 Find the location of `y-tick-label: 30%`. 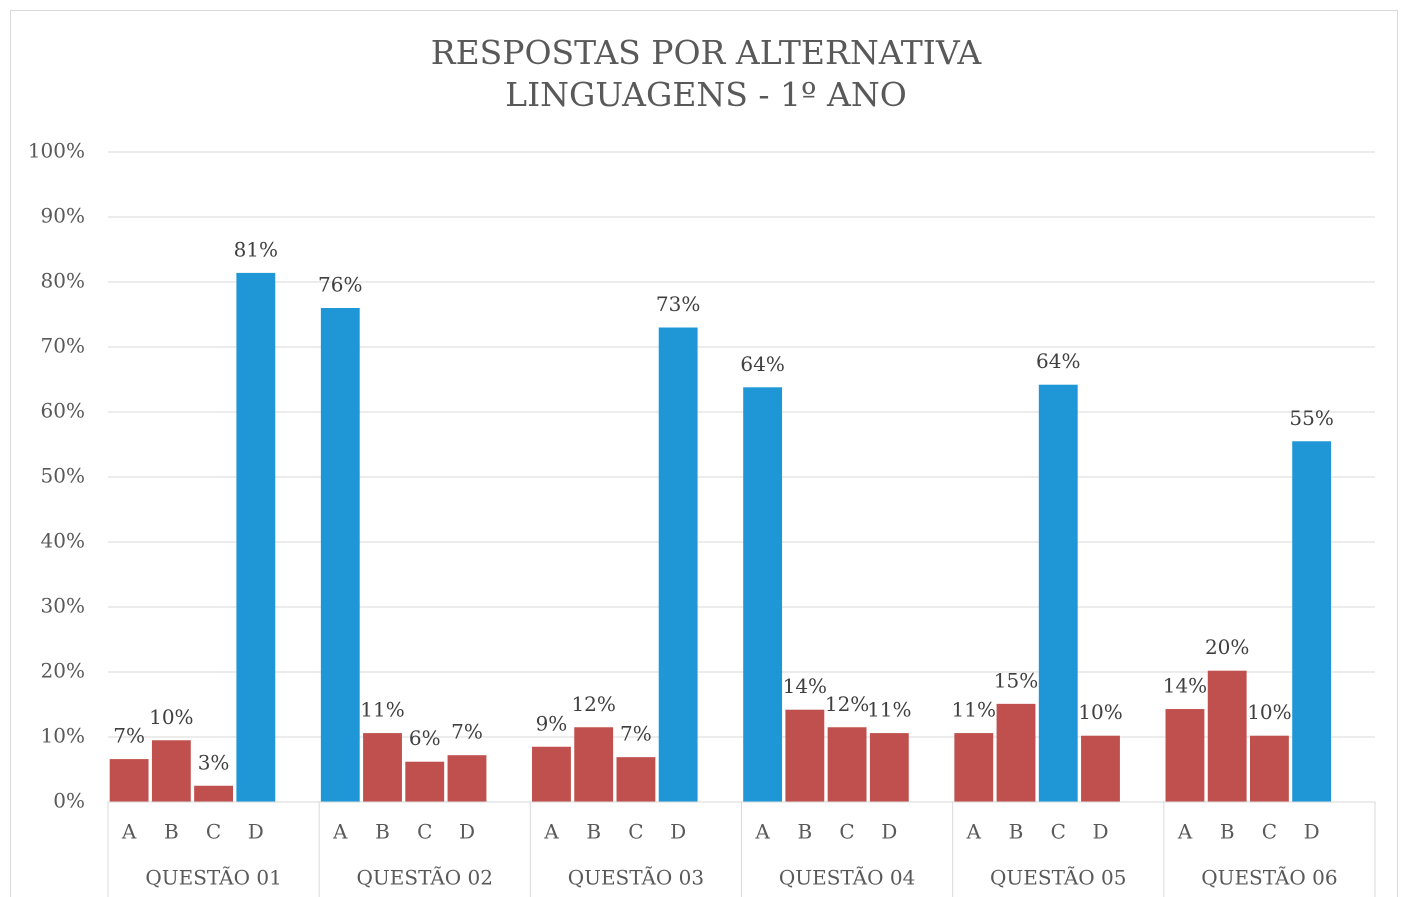

y-tick-label: 30% is located at coordinates (63, 606).